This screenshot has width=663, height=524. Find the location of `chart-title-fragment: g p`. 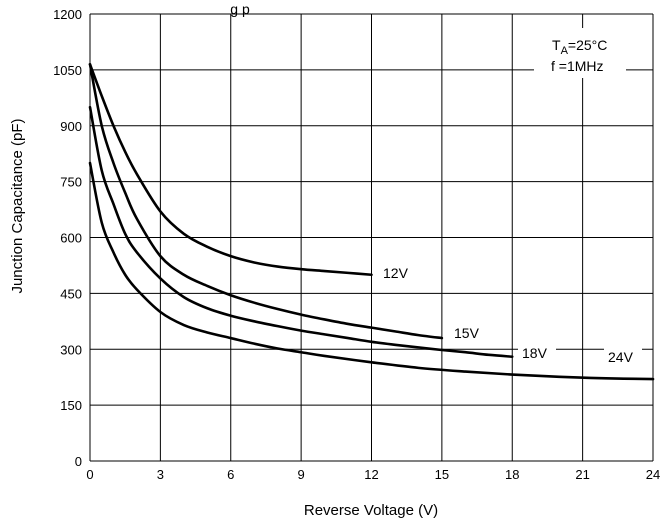

chart-title-fragment: g p is located at coordinates (240, 9).